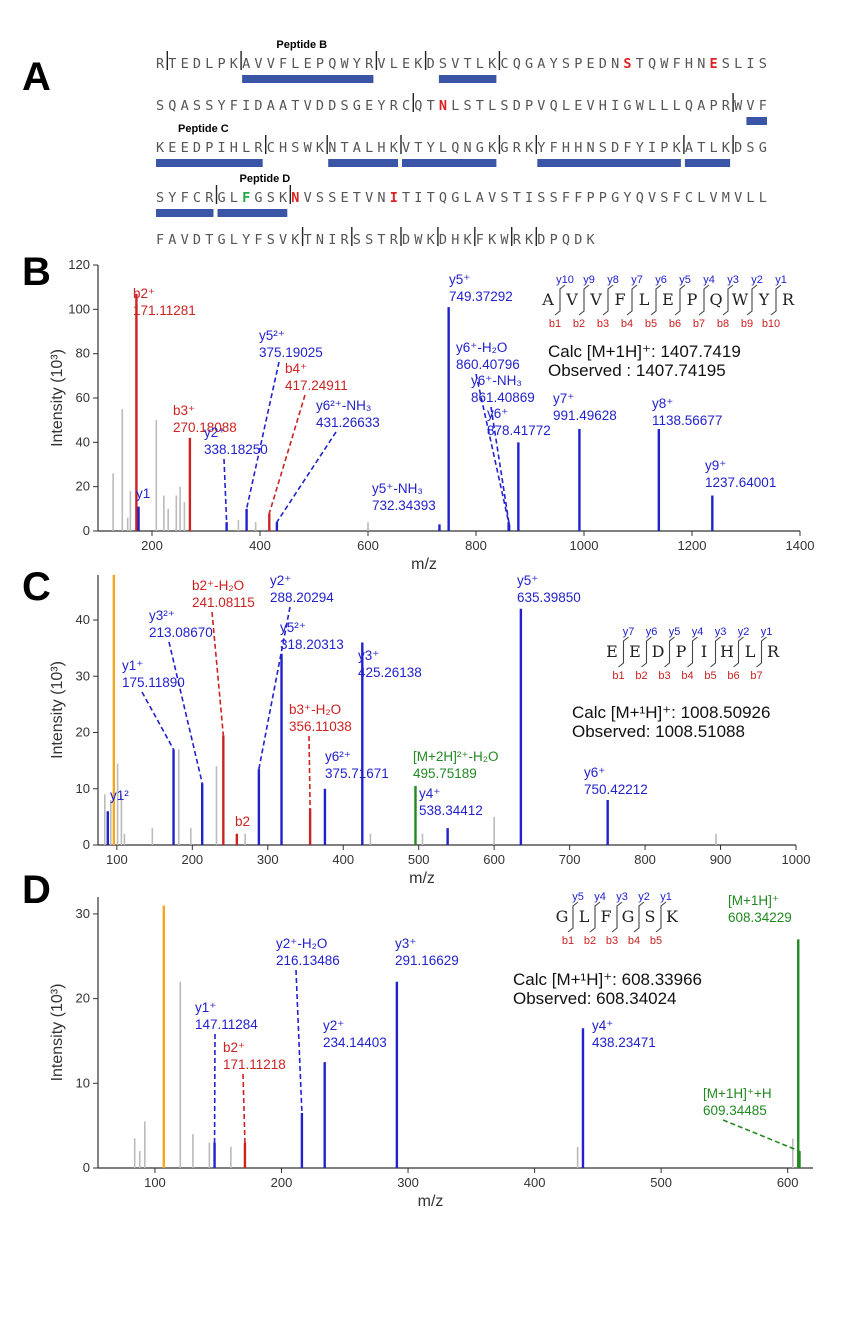 Image resolution: width=860 pixels, height=1320 pixels. I want to click on y-ion-ladder-label: y10, so click(565, 280).